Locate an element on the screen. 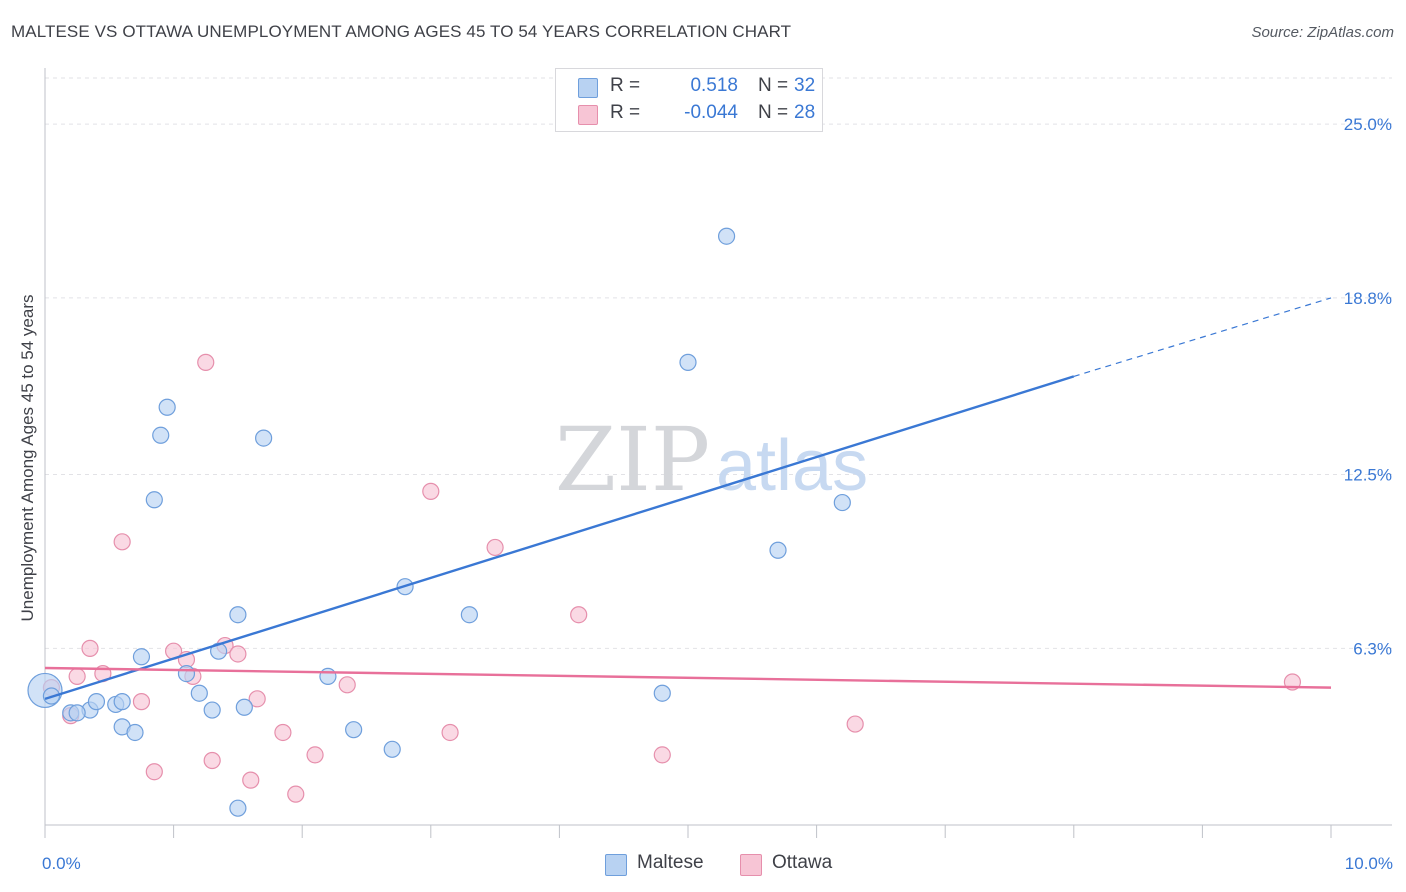 The image size is (1406, 892). r-value: 0.518 is located at coordinates (714, 85).